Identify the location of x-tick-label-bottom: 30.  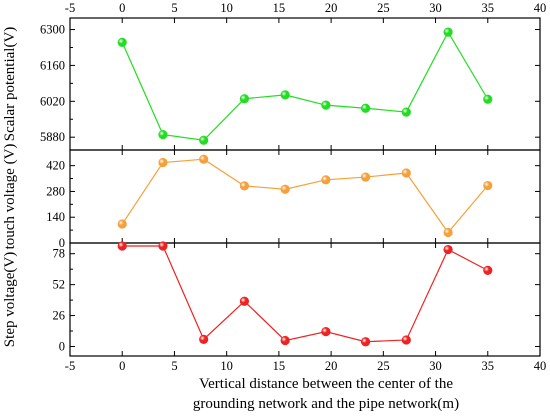
(435, 366).